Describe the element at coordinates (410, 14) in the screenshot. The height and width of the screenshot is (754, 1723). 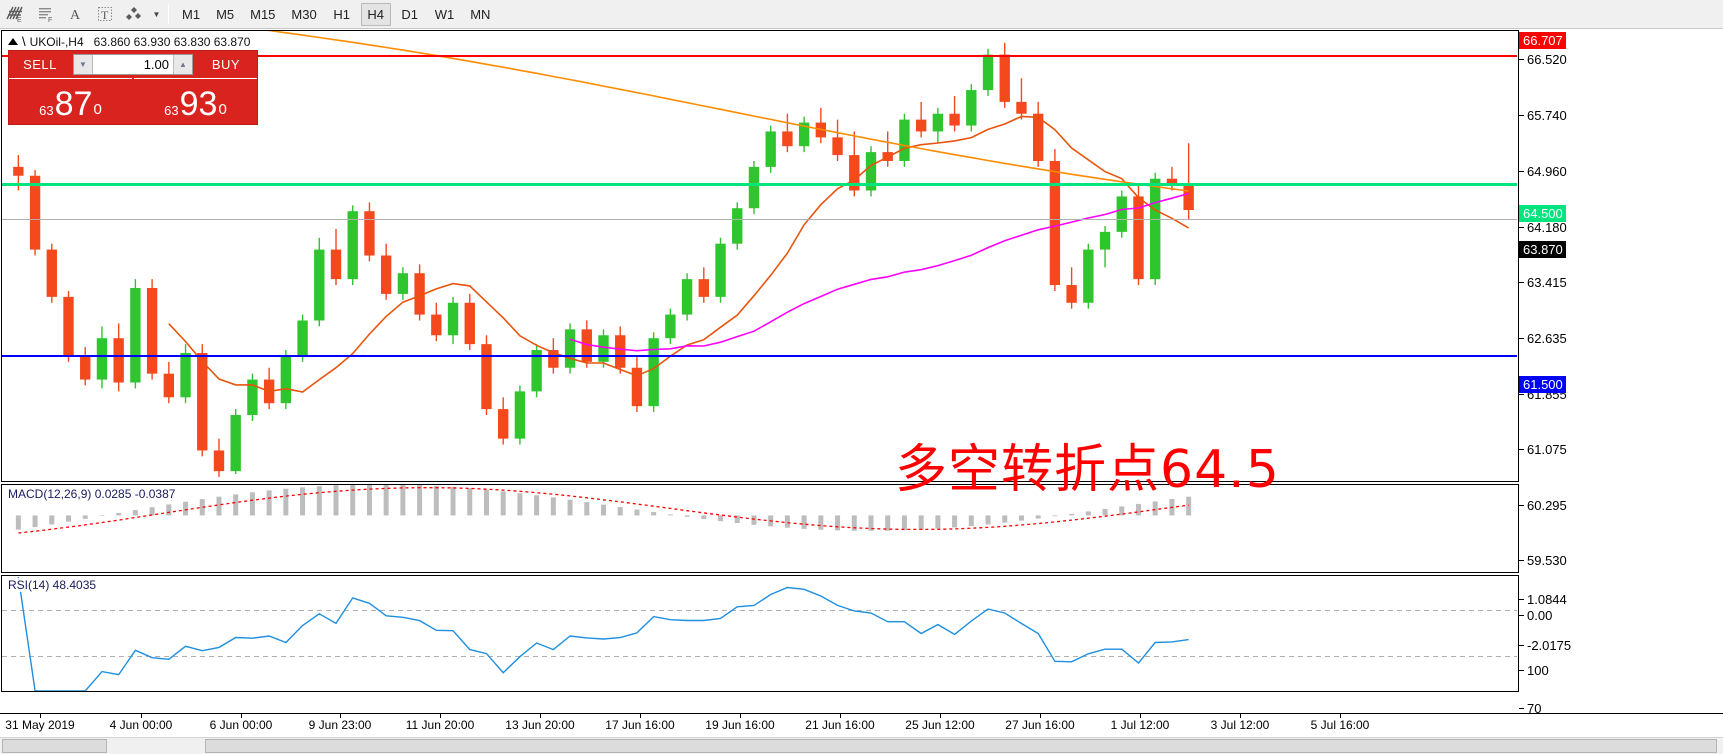
I see `timeframe-d1: D1` at that location.